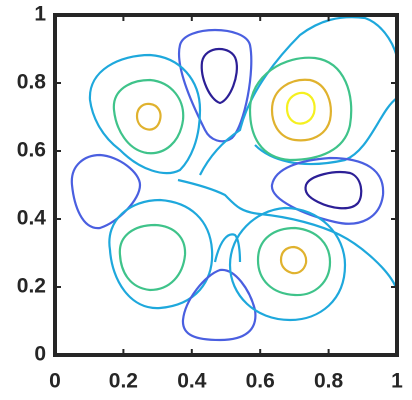  What do you see at coordinates (55, 381) in the screenshot?
I see `x-tick-label: 0` at bounding box center [55, 381].